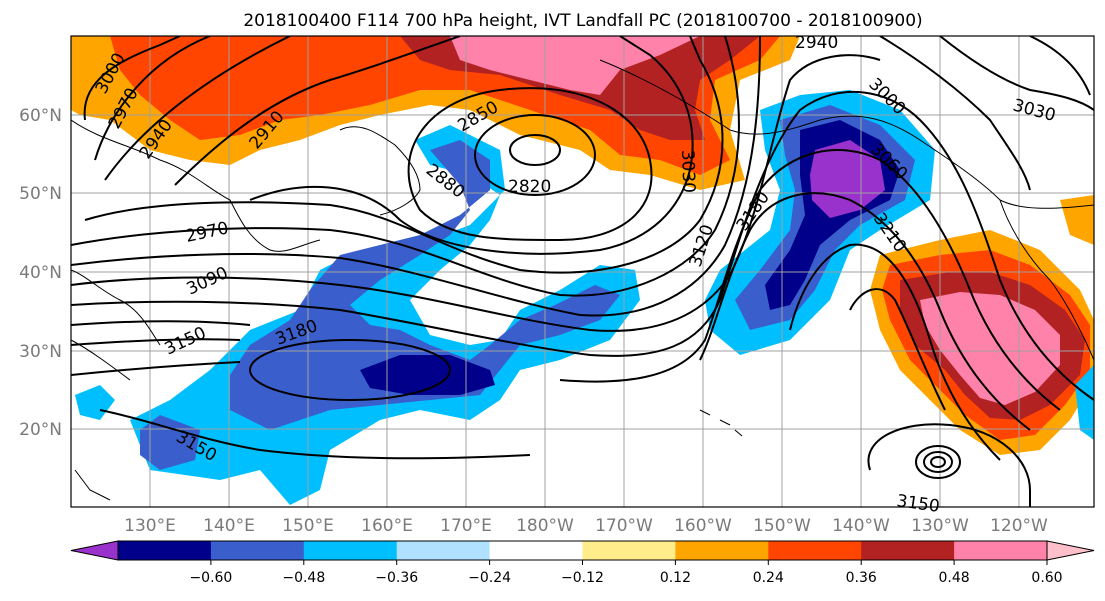 The height and width of the screenshot is (601, 1105). What do you see at coordinates (40, 352) in the screenshot?
I see `lat-label: 30°N` at bounding box center [40, 352].